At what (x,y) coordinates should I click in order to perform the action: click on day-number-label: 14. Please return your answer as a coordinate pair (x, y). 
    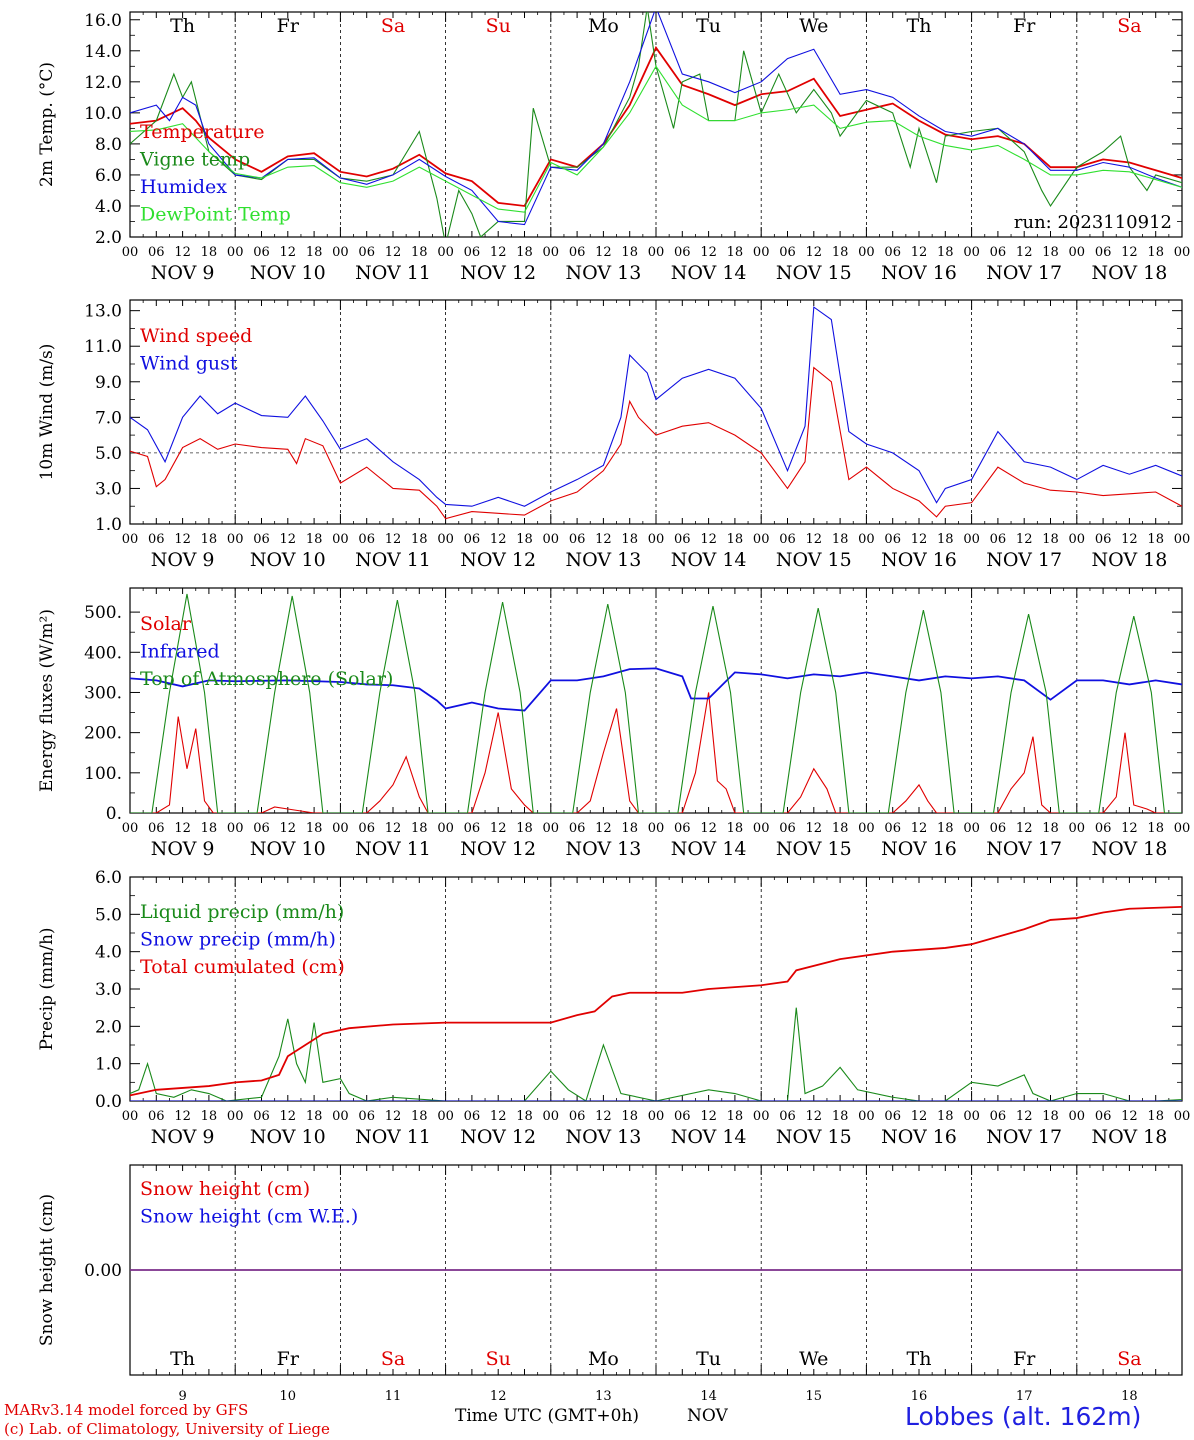
    Looking at the image, I should click on (708, 1396).